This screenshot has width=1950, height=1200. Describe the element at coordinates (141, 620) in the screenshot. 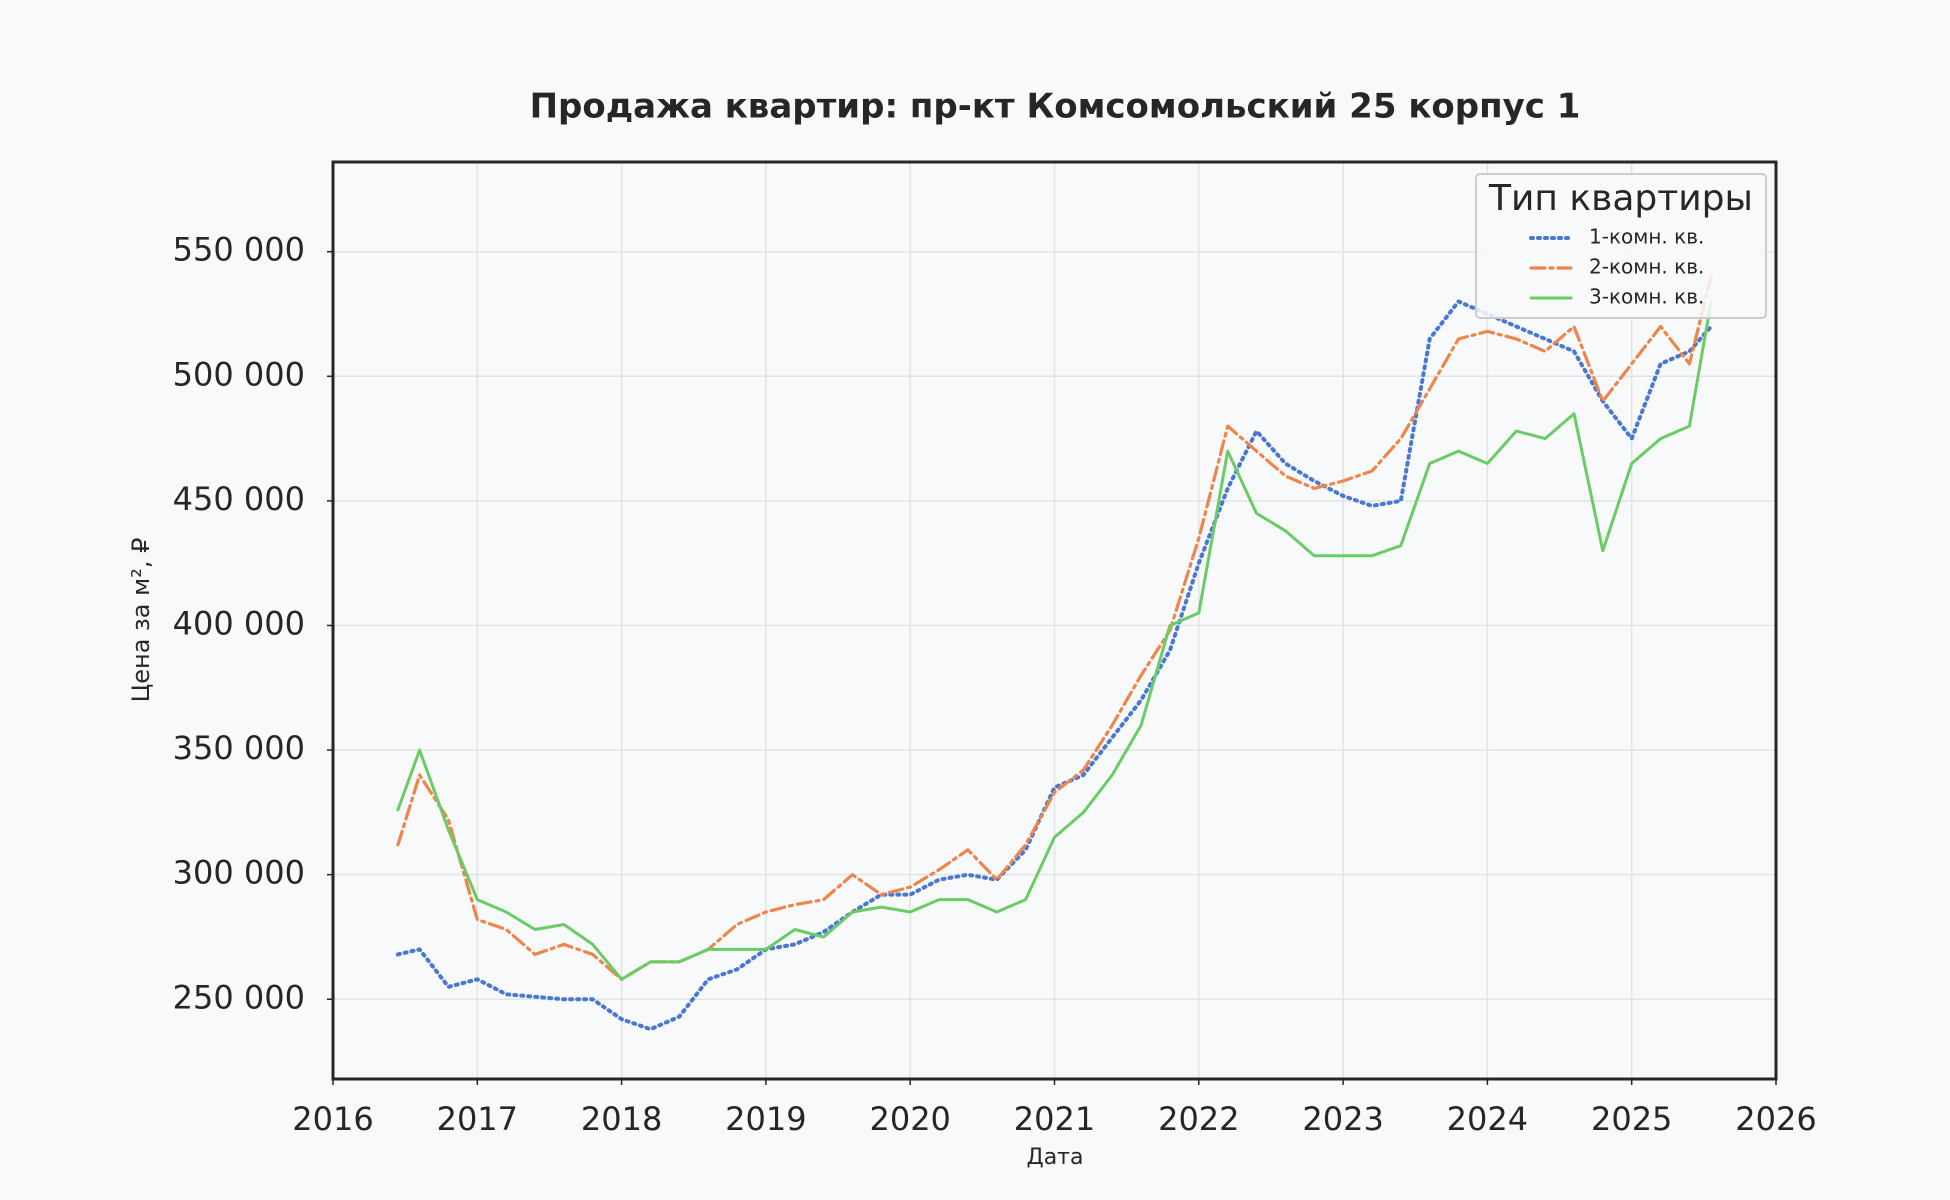

I see `y-axis-label: Цена за м², ₽` at that location.